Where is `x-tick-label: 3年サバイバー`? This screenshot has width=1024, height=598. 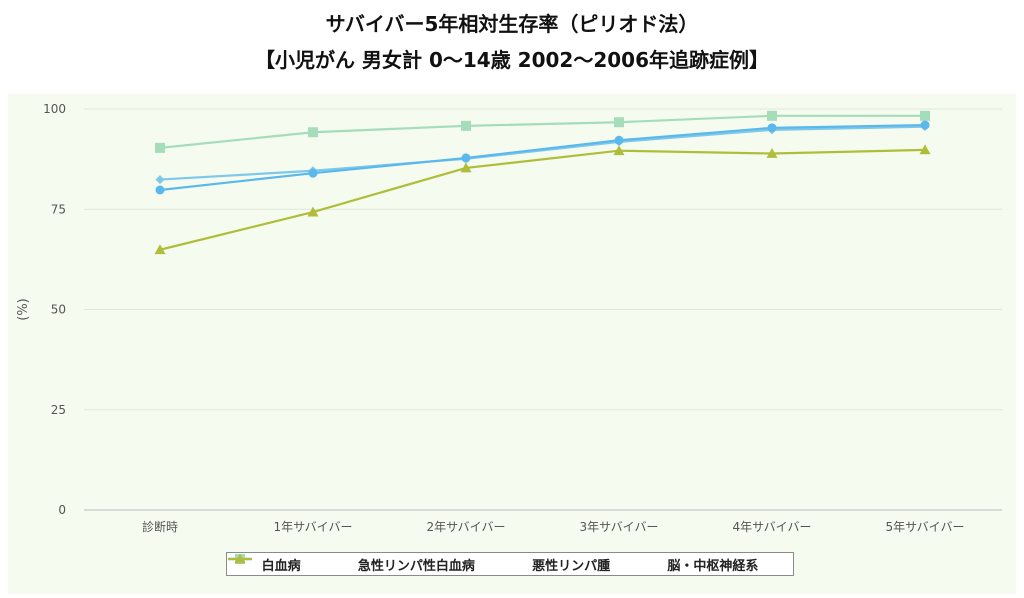 x-tick-label: 3年サバイバー is located at coordinates (619, 527).